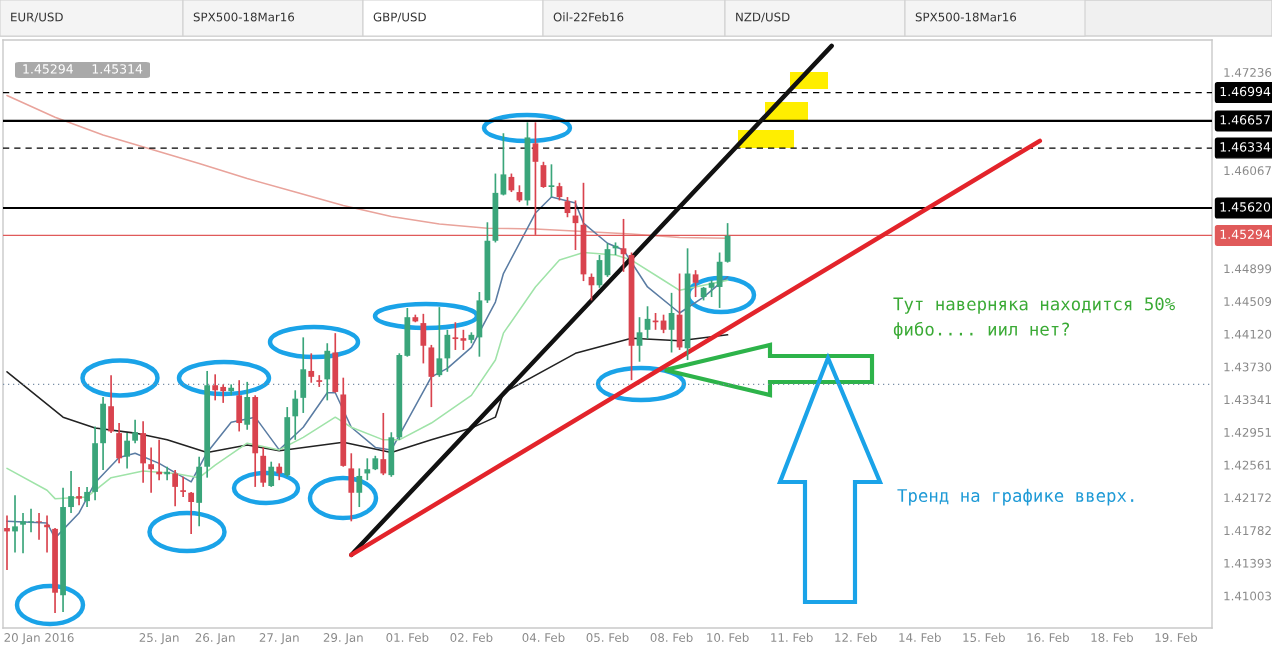  I want to click on ref-line-label: 1.46334, so click(1245, 147).